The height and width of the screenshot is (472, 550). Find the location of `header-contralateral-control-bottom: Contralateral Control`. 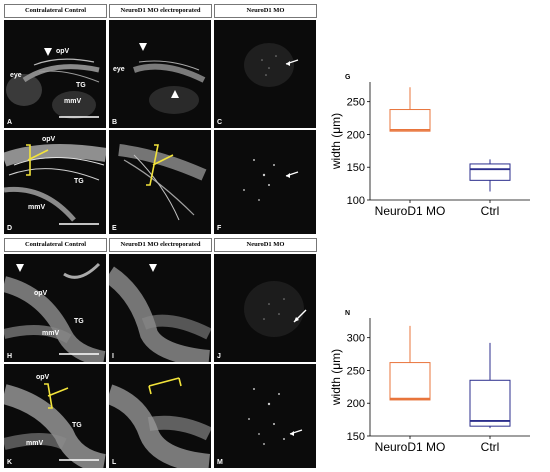

header-contralateral-control-bottom: Contralateral Control is located at coordinates (55, 245).